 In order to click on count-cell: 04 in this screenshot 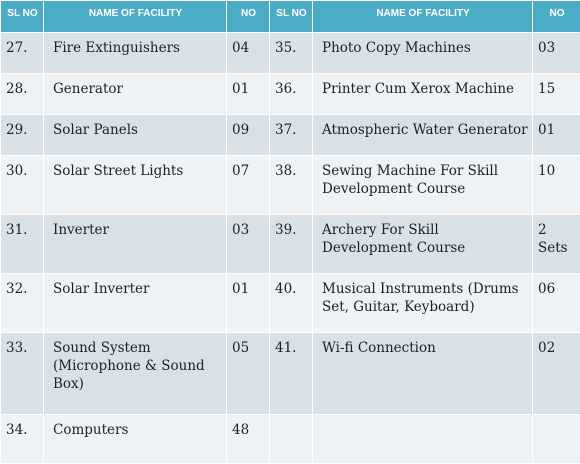, I will do `click(248, 53)`.